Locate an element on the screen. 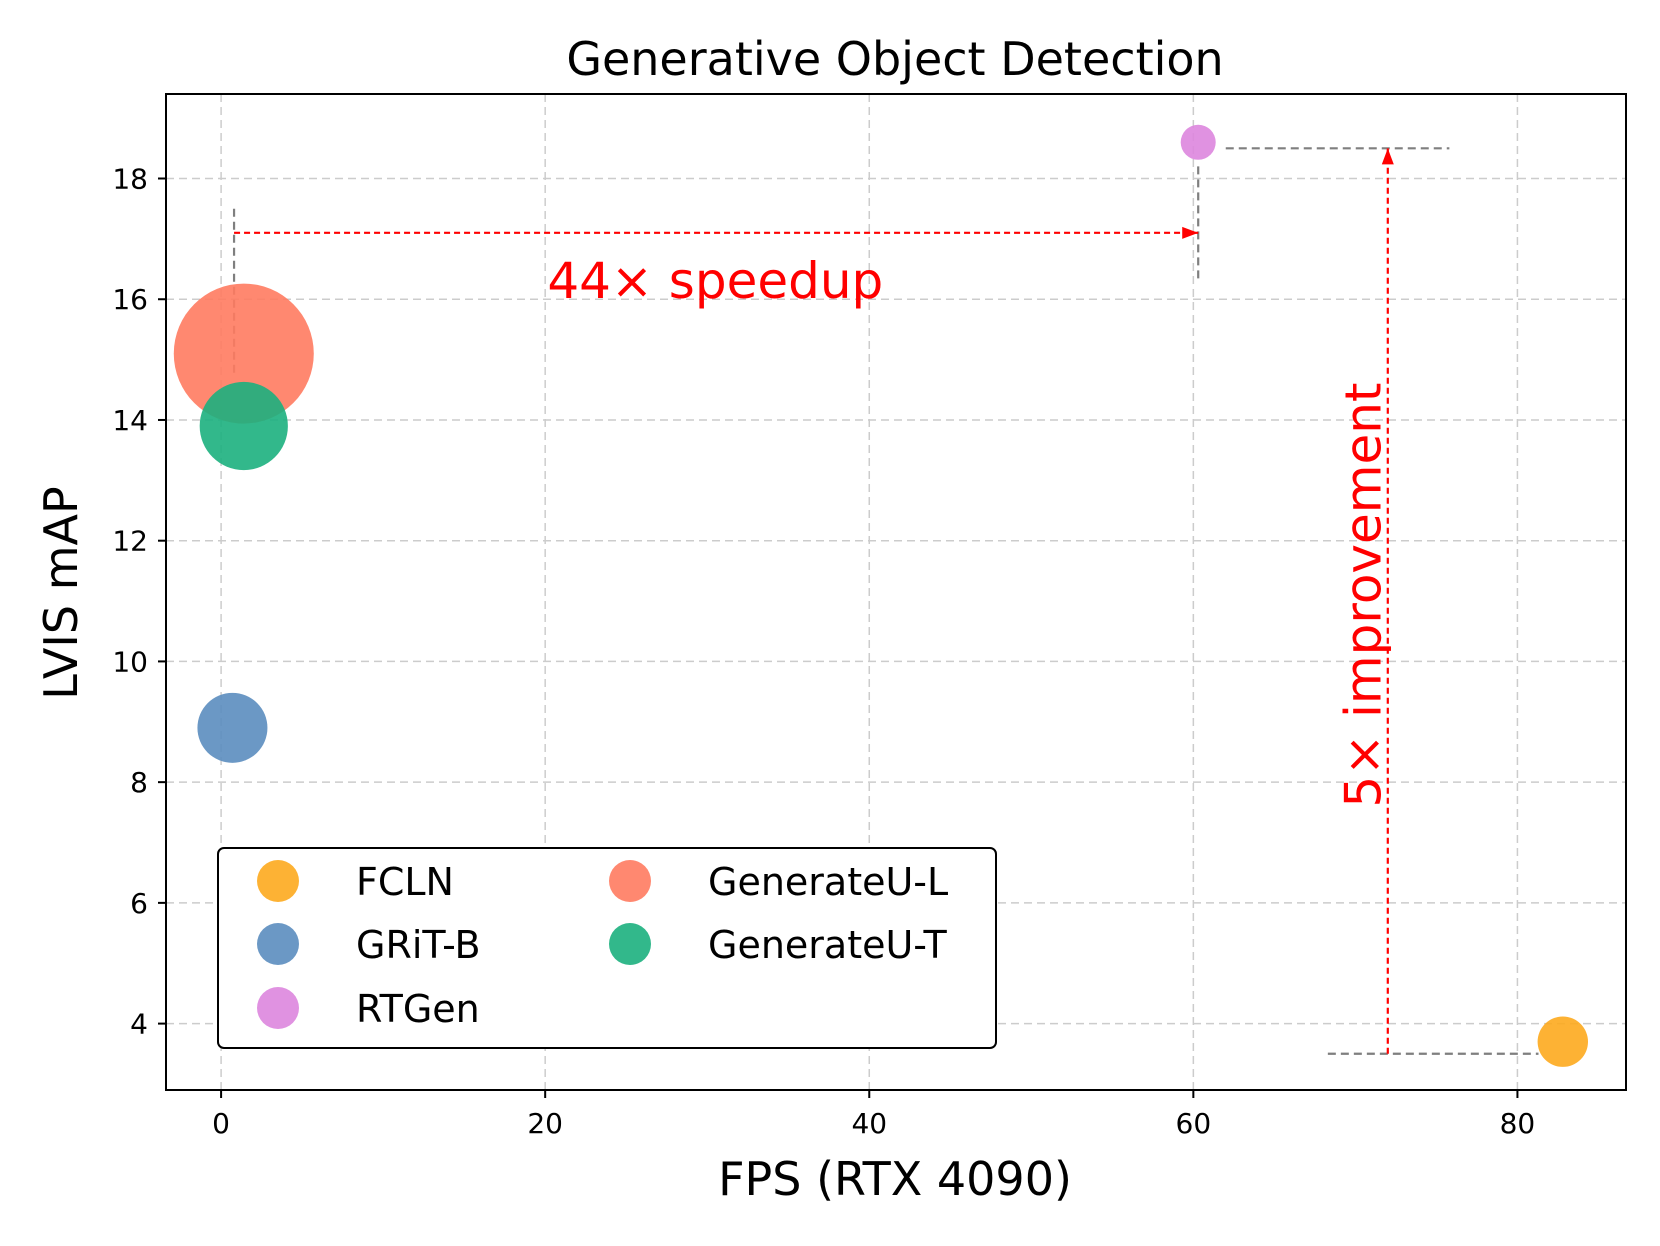 This screenshot has height=1246, width=1660. chart-title: Generative Object Detection is located at coordinates (894, 59).